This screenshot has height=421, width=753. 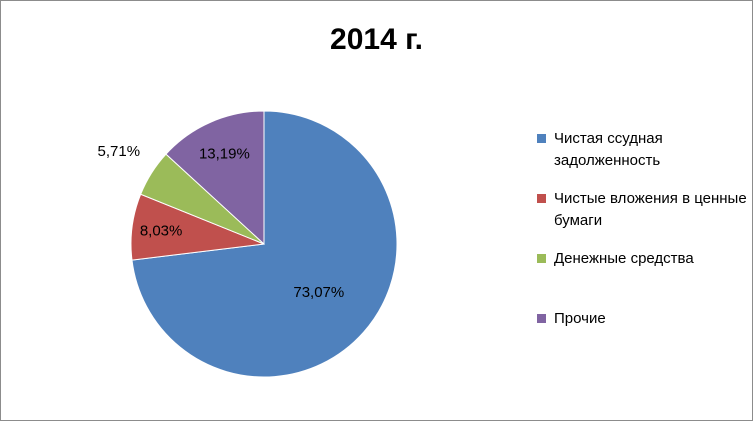 I want to click on legend-swatch-other, so click(x=541, y=318).